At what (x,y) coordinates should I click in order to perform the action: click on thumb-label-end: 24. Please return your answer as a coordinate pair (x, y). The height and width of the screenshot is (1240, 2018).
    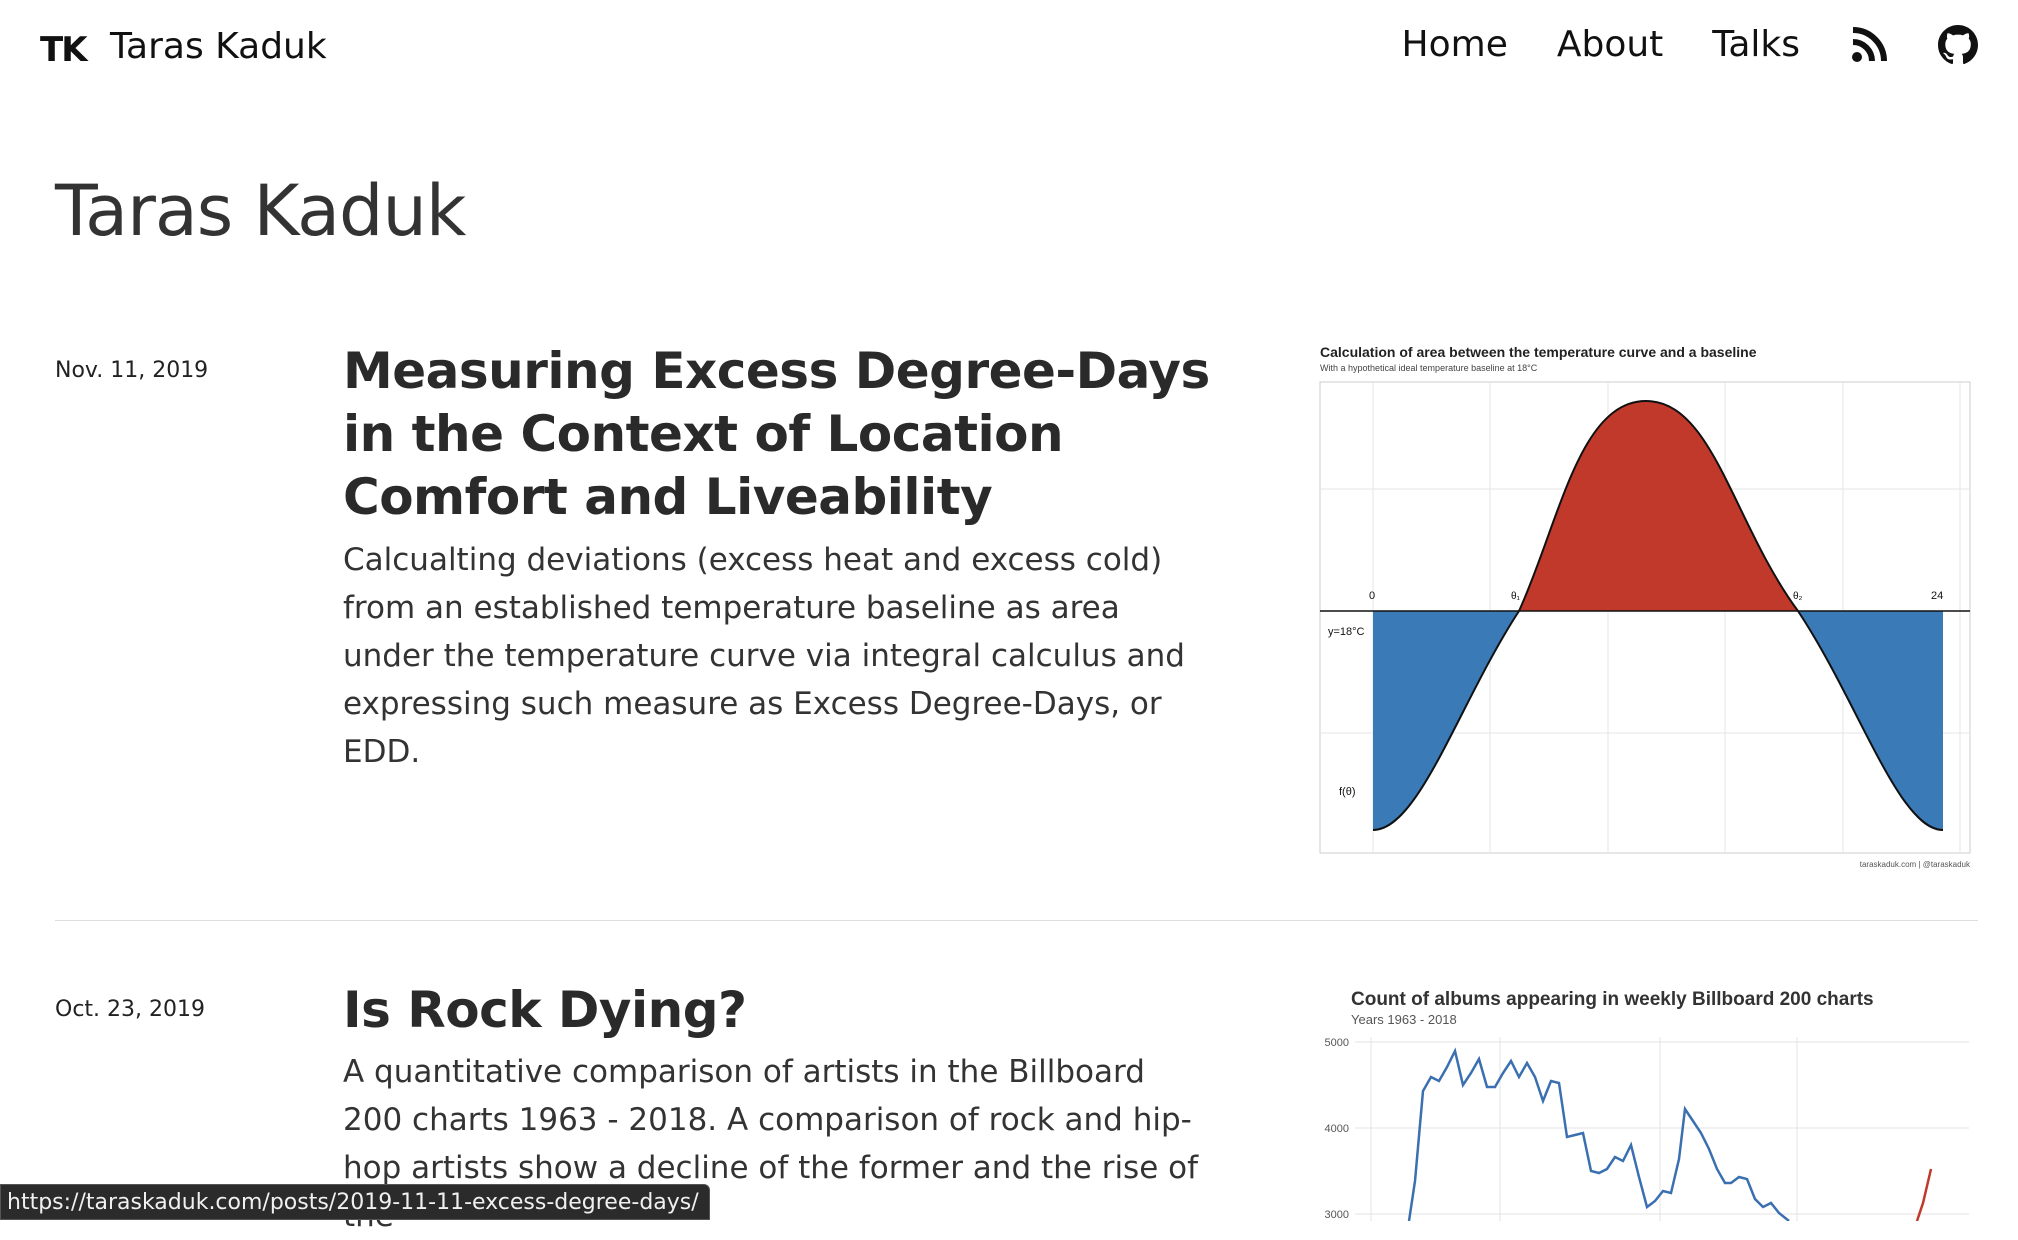
    Looking at the image, I should click on (1937, 596).